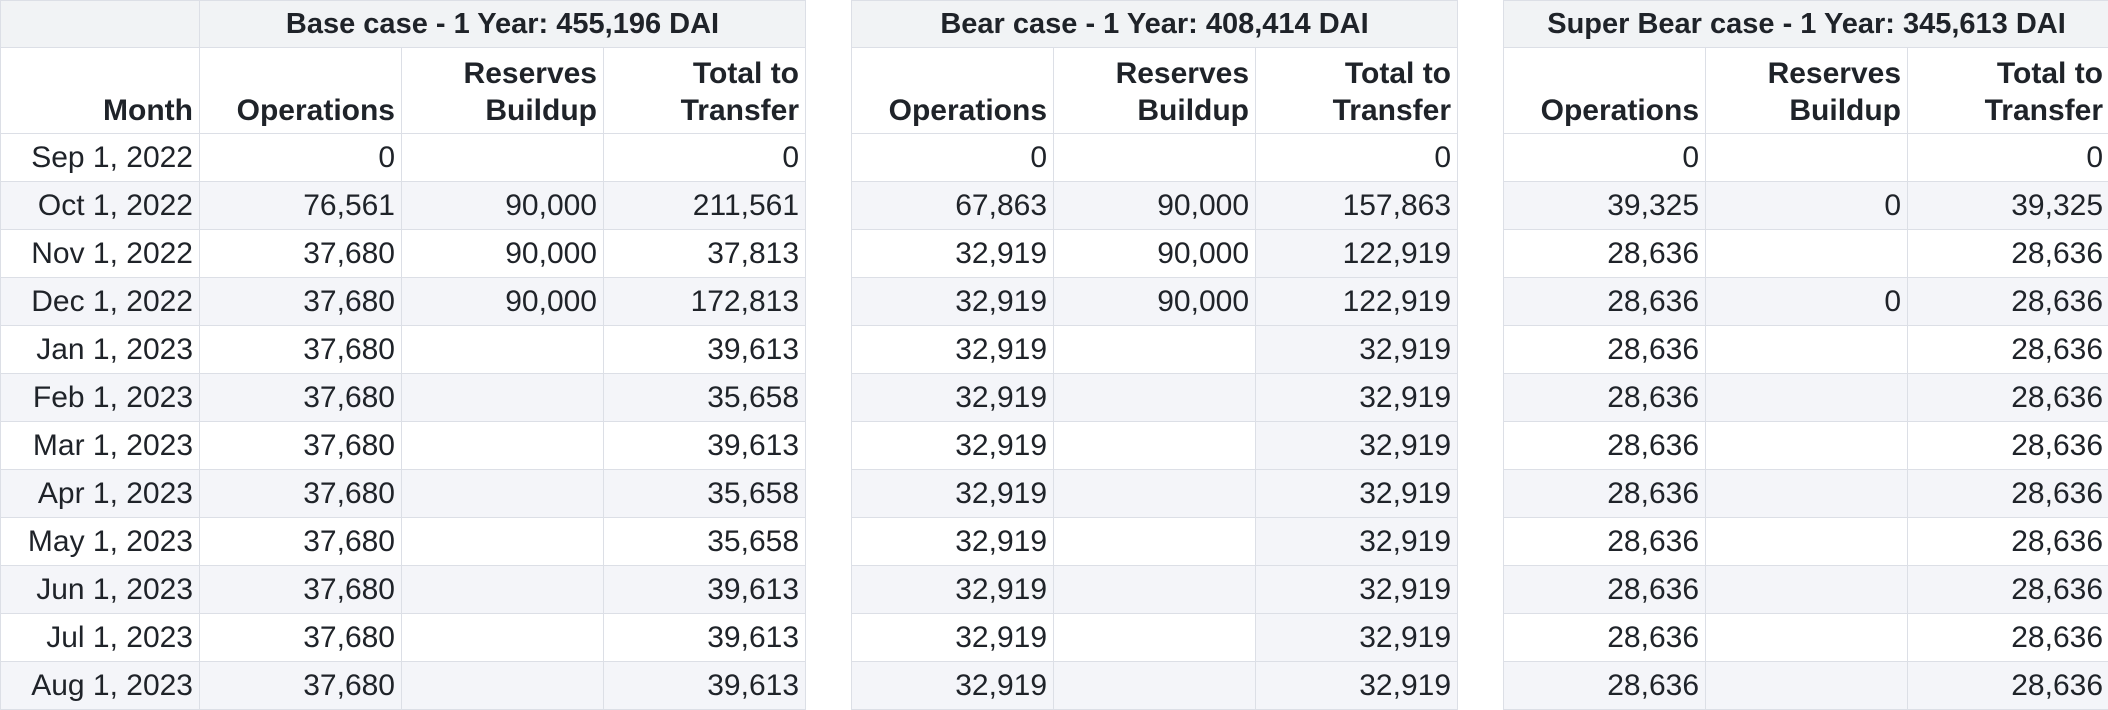  What do you see at coordinates (100, 24) in the screenshot?
I see `group-header-blank` at bounding box center [100, 24].